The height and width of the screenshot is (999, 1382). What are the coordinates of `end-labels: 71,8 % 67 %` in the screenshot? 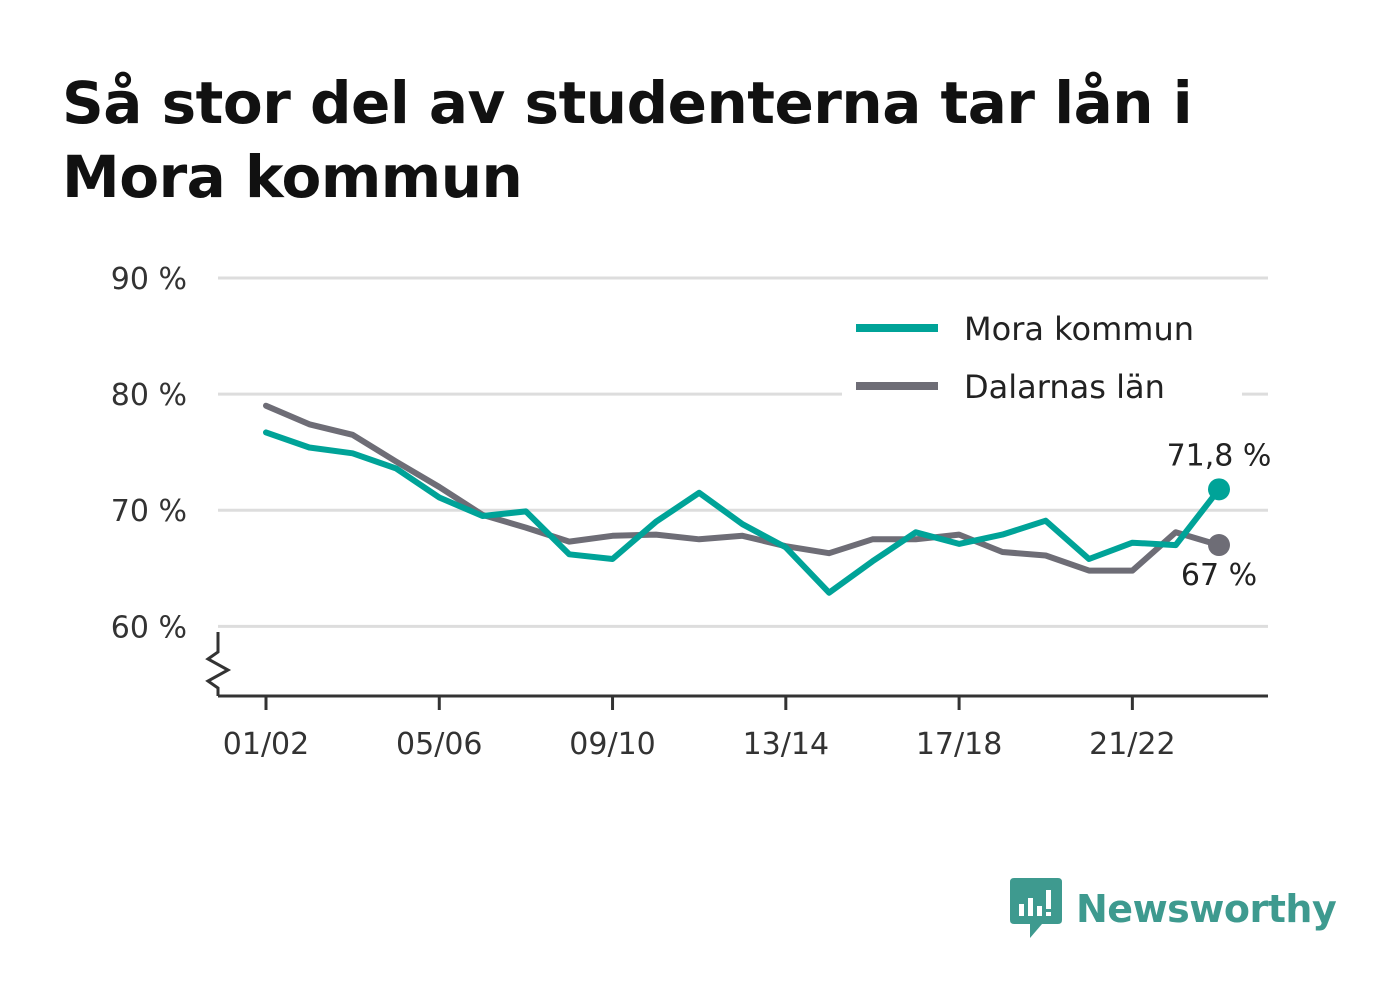 It's located at (1219, 515).